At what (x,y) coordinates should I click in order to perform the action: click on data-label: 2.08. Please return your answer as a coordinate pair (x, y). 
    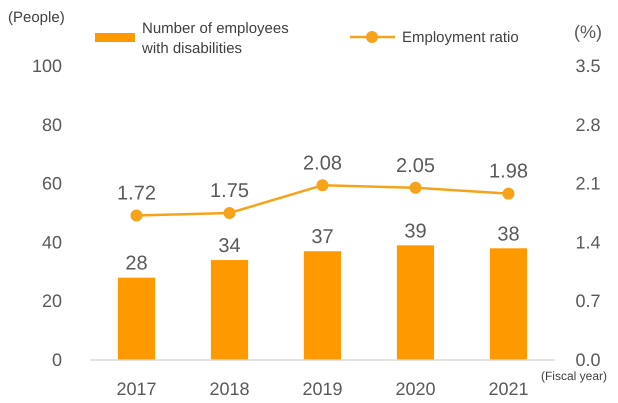
    Looking at the image, I should click on (322, 163).